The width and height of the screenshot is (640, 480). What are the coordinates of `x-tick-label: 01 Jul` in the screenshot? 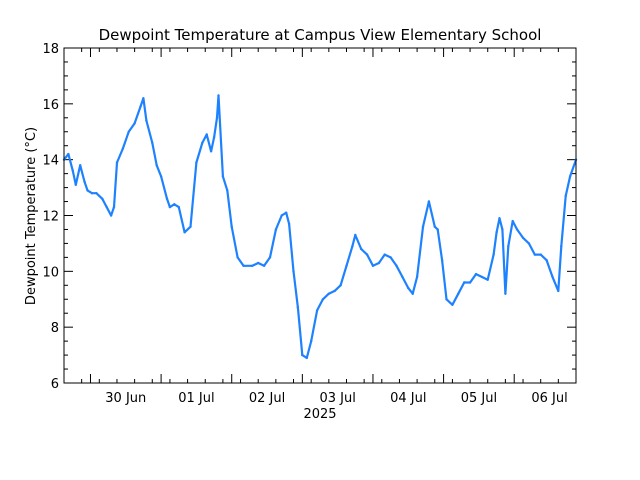 It's located at (196, 398).